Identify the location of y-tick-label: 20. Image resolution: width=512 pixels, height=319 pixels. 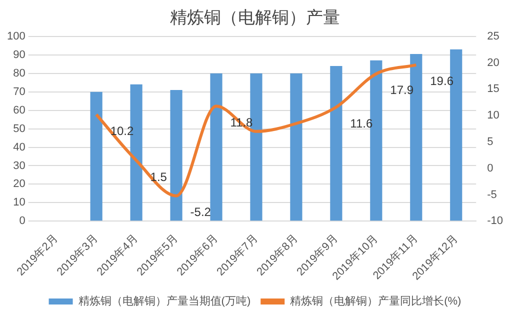
(19, 184).